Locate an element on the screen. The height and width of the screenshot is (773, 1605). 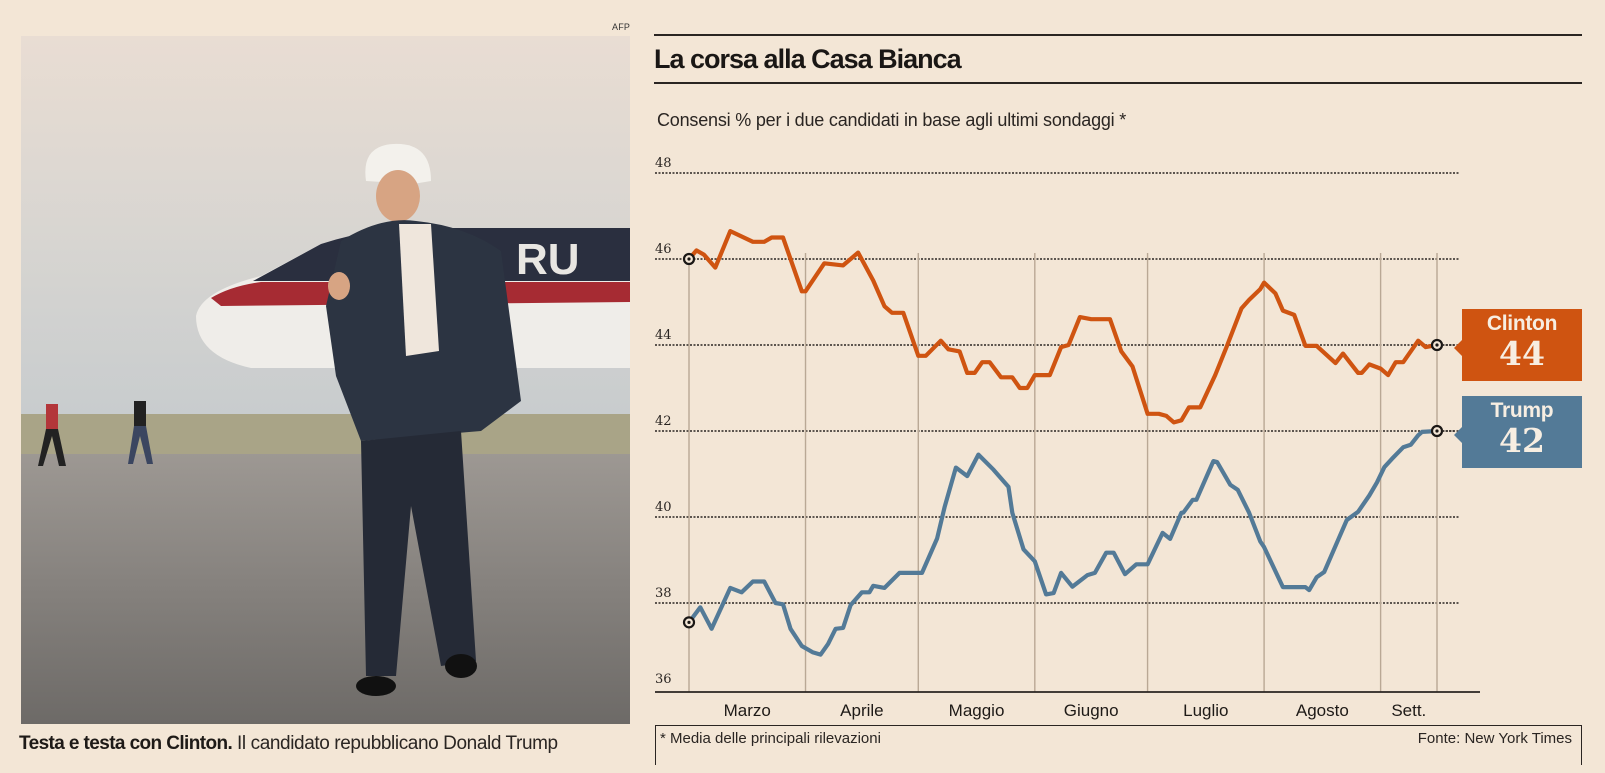
x-tick-label: Sett. is located at coordinates (1408, 710).